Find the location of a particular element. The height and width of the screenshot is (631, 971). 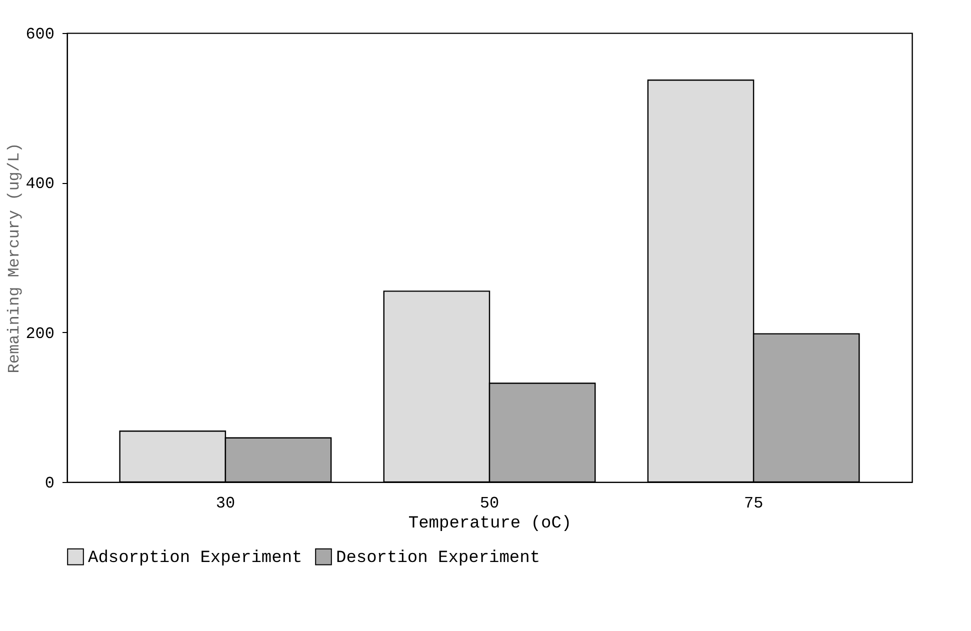

x-tick-label: 75 is located at coordinates (754, 503).